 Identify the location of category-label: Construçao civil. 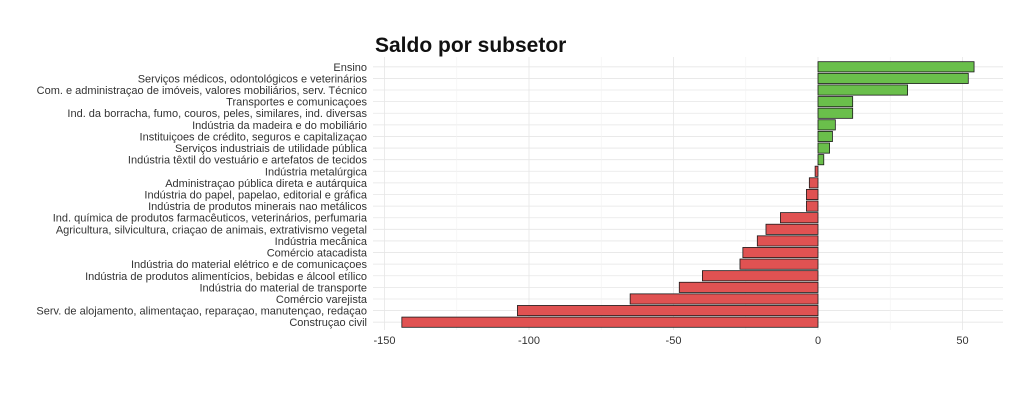
(328, 323).